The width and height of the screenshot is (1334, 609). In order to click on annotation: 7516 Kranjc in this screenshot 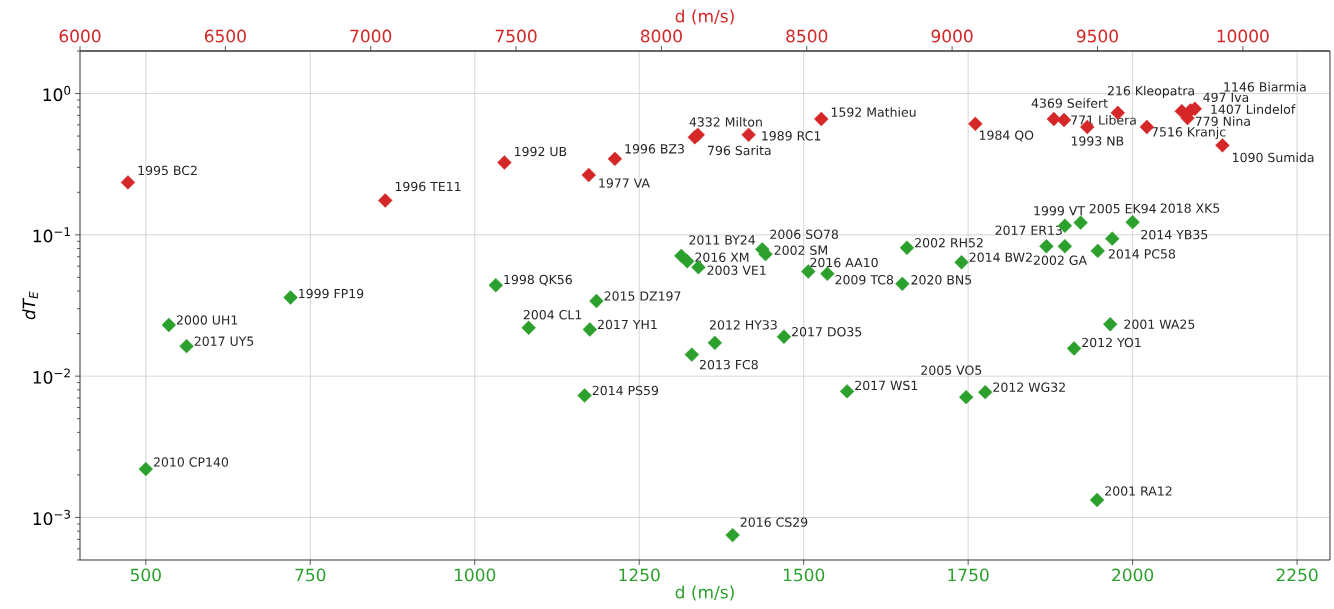, I will do `click(1189, 132)`.